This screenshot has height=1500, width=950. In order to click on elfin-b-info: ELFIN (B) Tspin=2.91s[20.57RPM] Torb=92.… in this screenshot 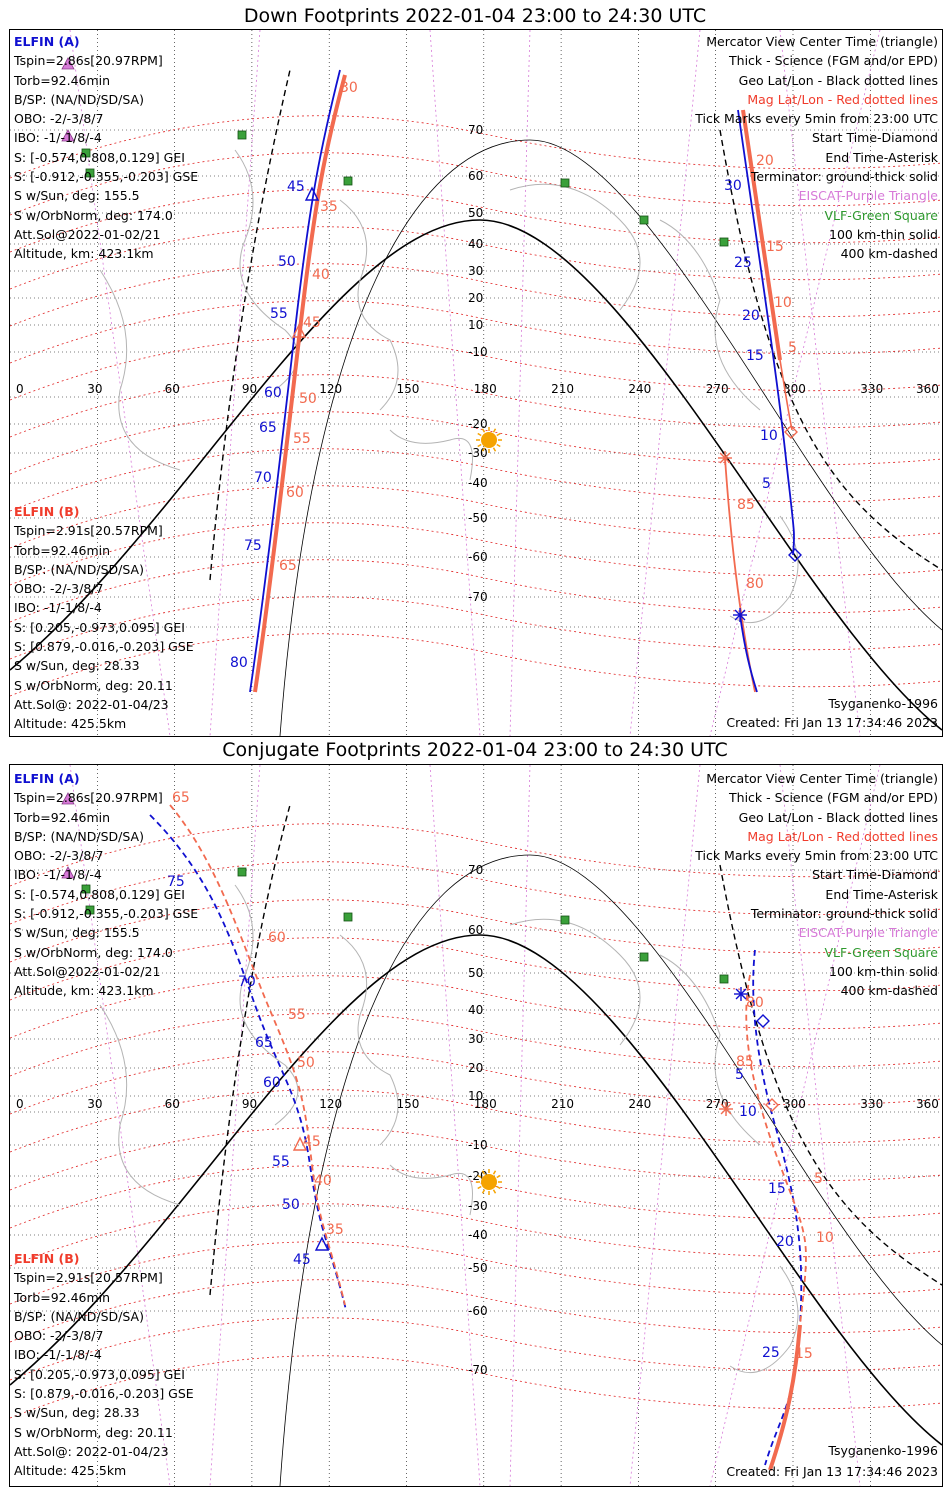, I will do `click(104, 618)`.